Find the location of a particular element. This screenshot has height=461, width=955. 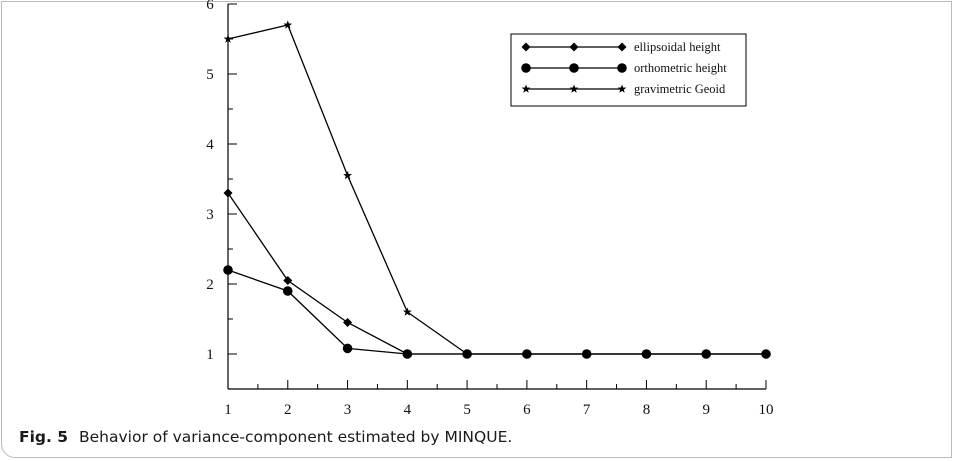

x-tick-label: 4 is located at coordinates (408, 410).